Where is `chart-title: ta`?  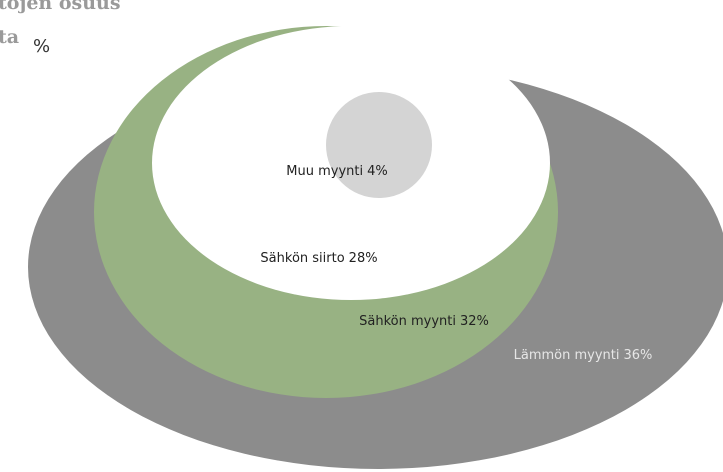
chart-title: ta is located at coordinates (9, 37).